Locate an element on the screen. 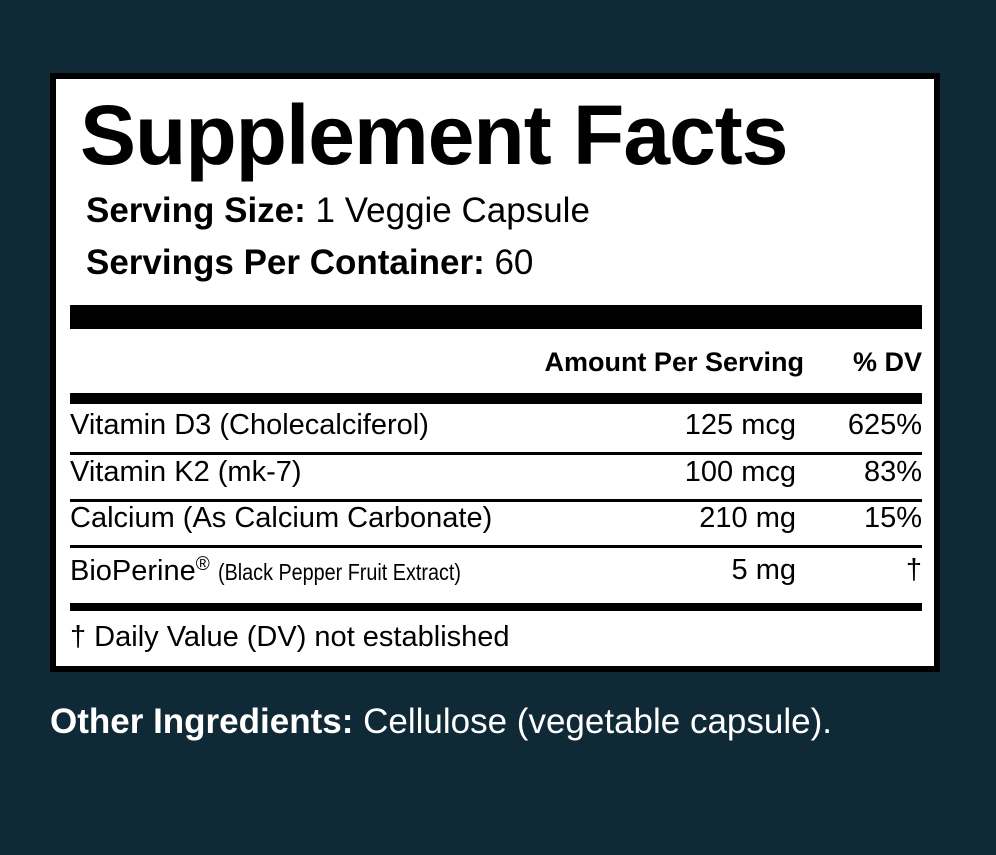  serving-size-label: Serving Size: is located at coordinates (196, 210).